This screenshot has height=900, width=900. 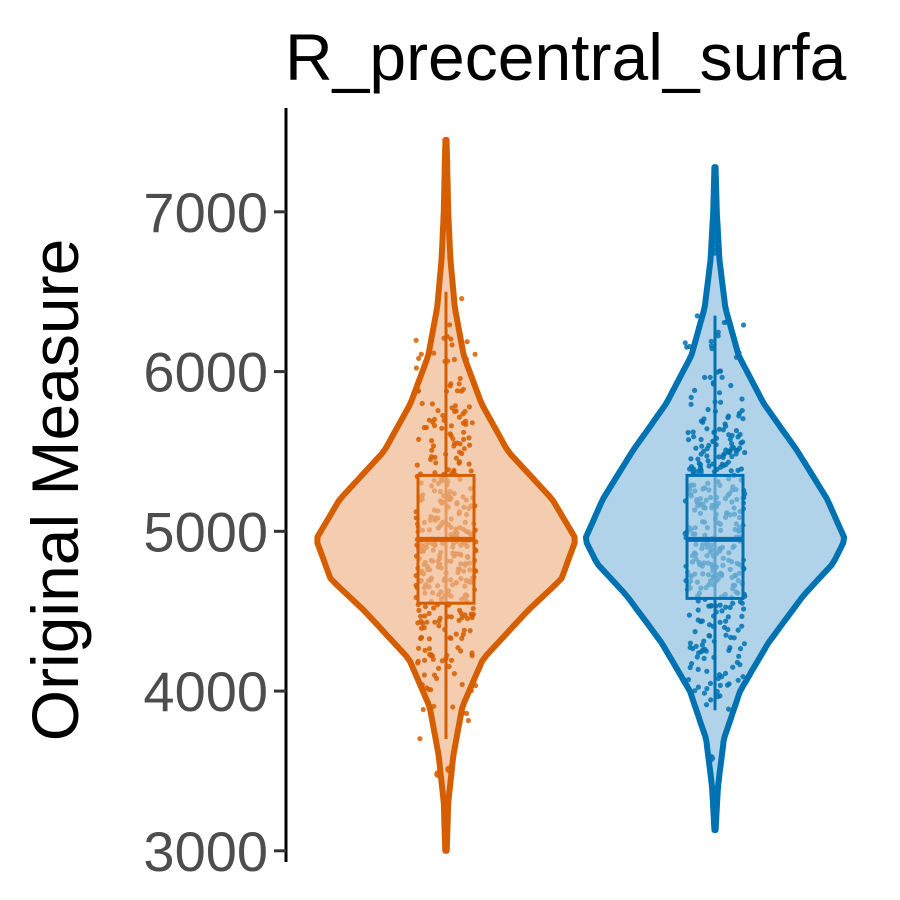 What do you see at coordinates (205, 691) in the screenshot?
I see `y-tick-label: 4000` at bounding box center [205, 691].